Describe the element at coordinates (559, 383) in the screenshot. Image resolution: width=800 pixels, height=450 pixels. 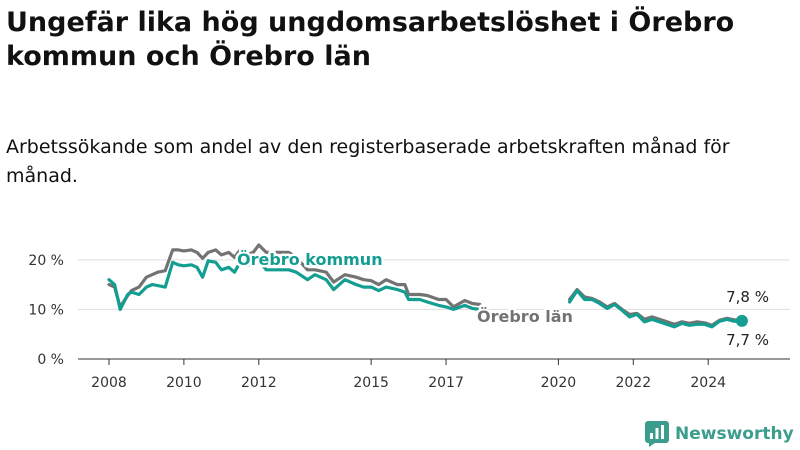
I see `x-tick-label: 2020` at that location.